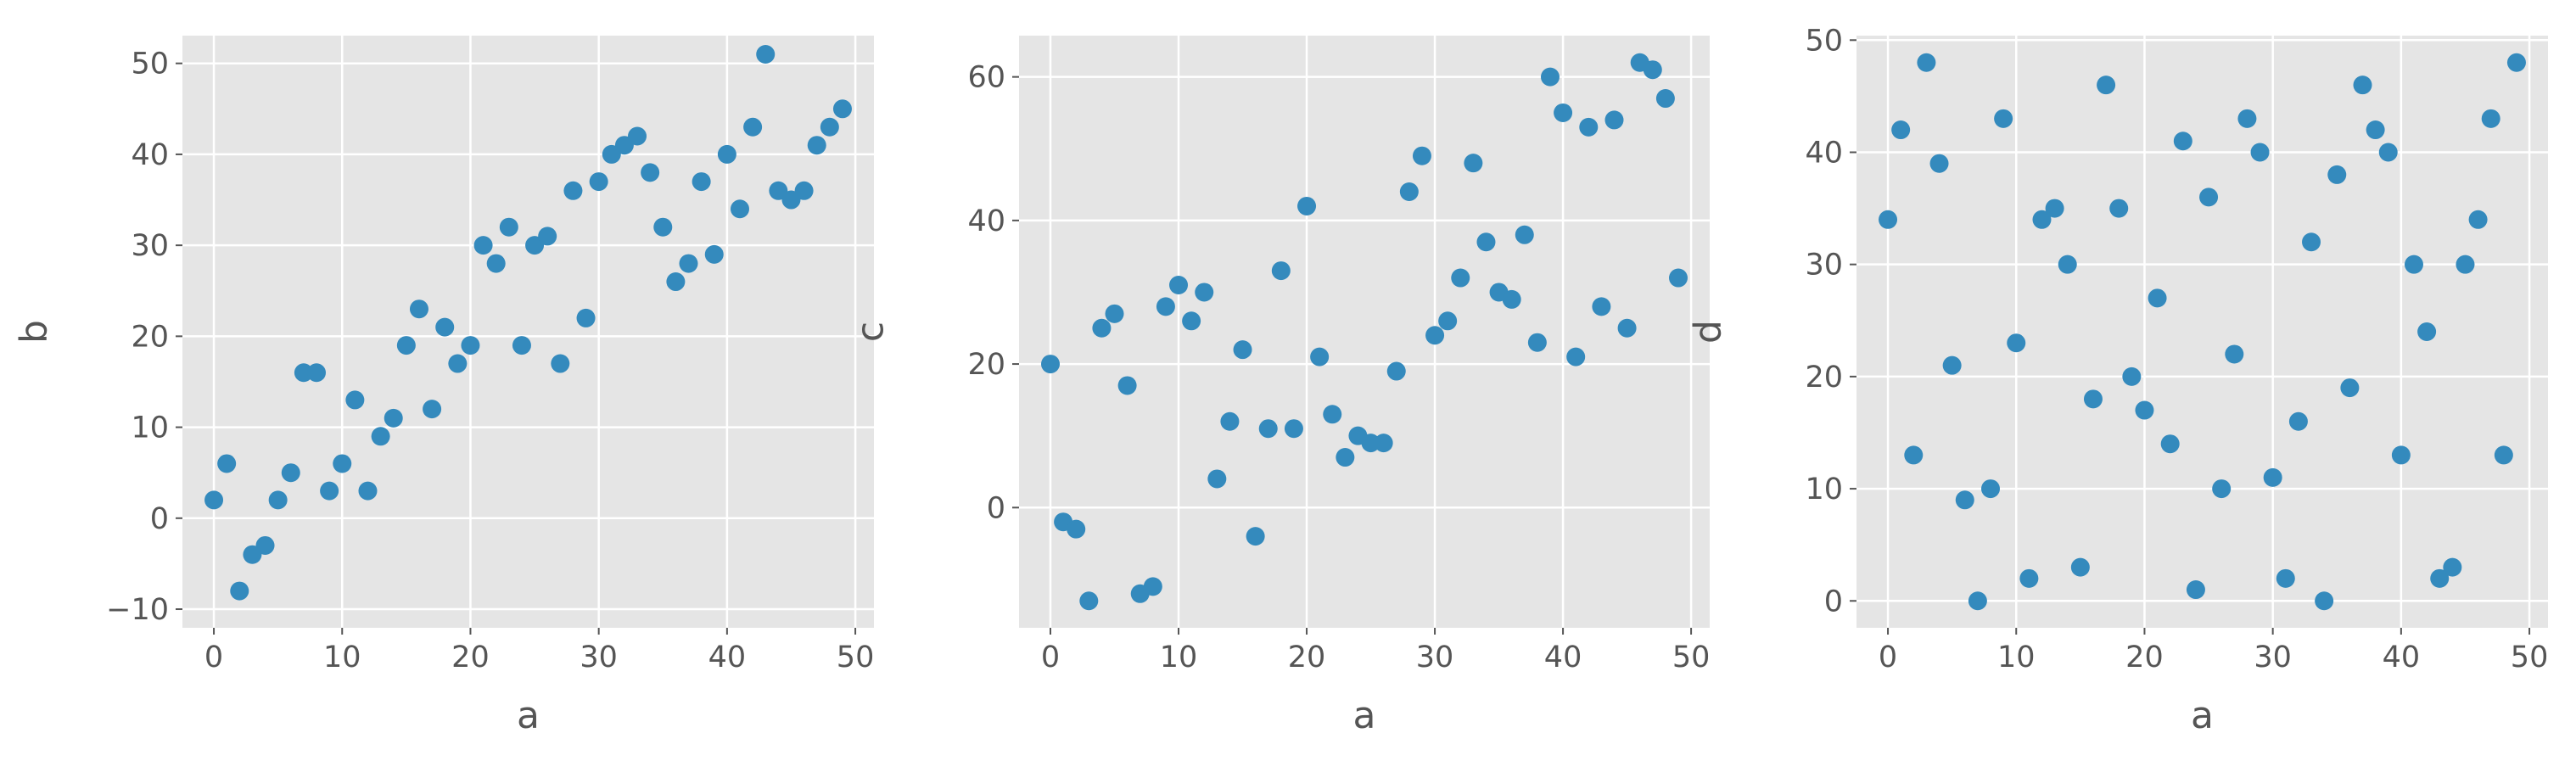 The image size is (2576, 761). What do you see at coordinates (1824, 266) in the screenshot?
I see `y-tick-label: 30` at bounding box center [1824, 266].